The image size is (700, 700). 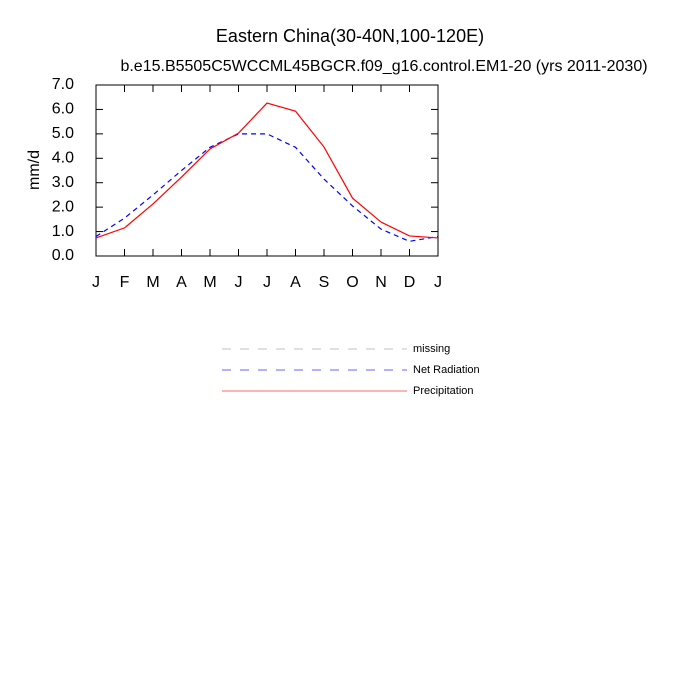 I want to click on legend-label: Net Radiation, so click(x=446, y=370).